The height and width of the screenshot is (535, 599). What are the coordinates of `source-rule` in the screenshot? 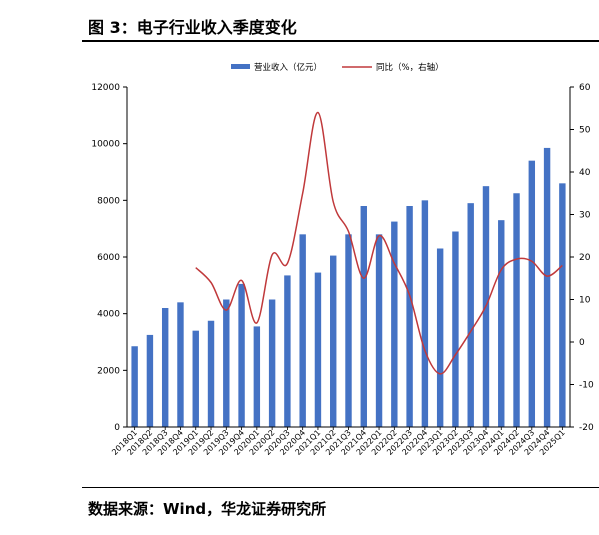 It's located at (340, 487).